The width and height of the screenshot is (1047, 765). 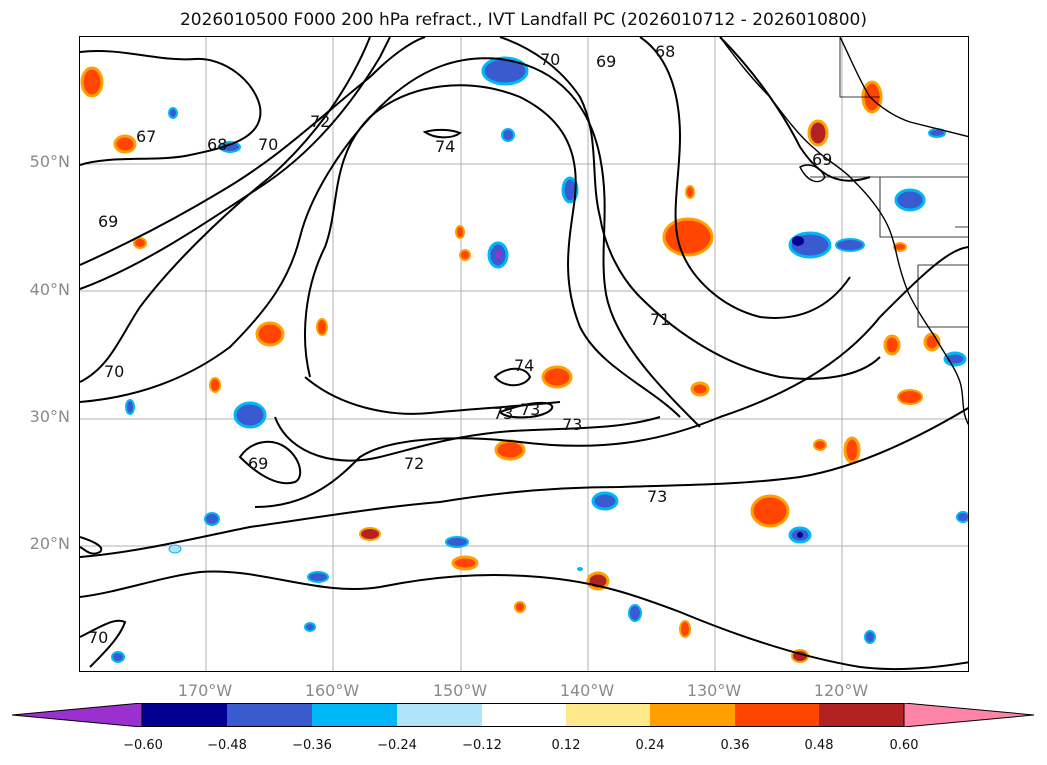 I want to click on lat-label-30n: 30°N, so click(x=49, y=416).